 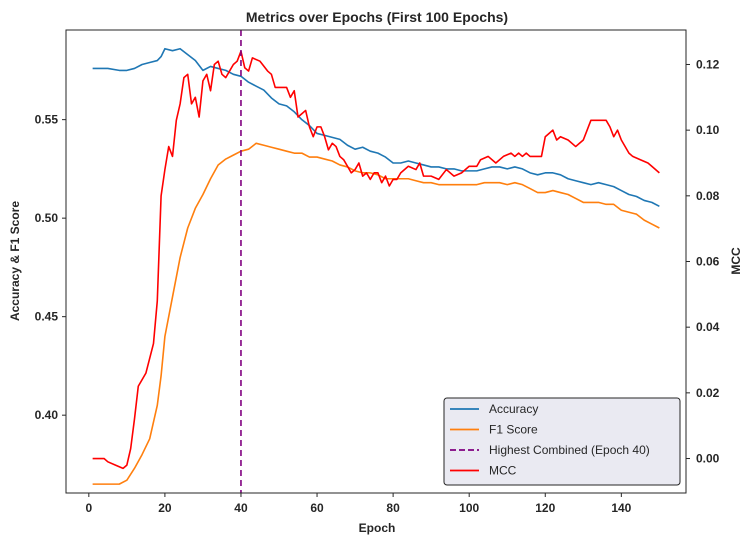 What do you see at coordinates (503, 471) in the screenshot?
I see `legend-label: MCC` at bounding box center [503, 471].